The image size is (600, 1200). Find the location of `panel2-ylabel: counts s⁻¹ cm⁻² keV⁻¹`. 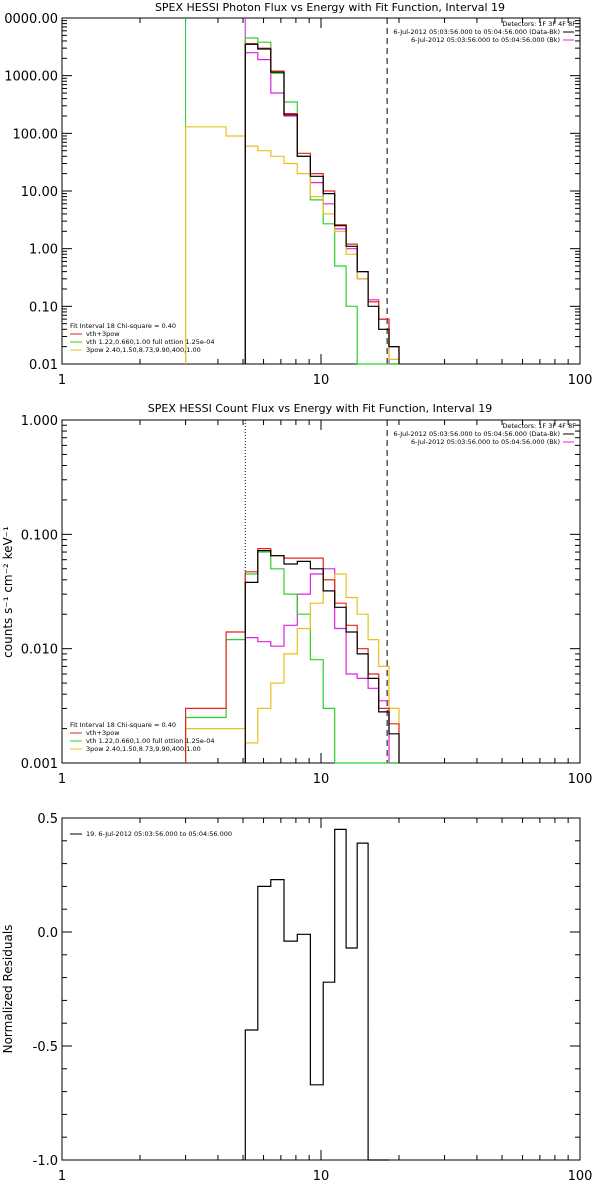

panel2-ylabel: counts s⁻¹ cm⁻² keV⁻¹ is located at coordinates (8, 592).